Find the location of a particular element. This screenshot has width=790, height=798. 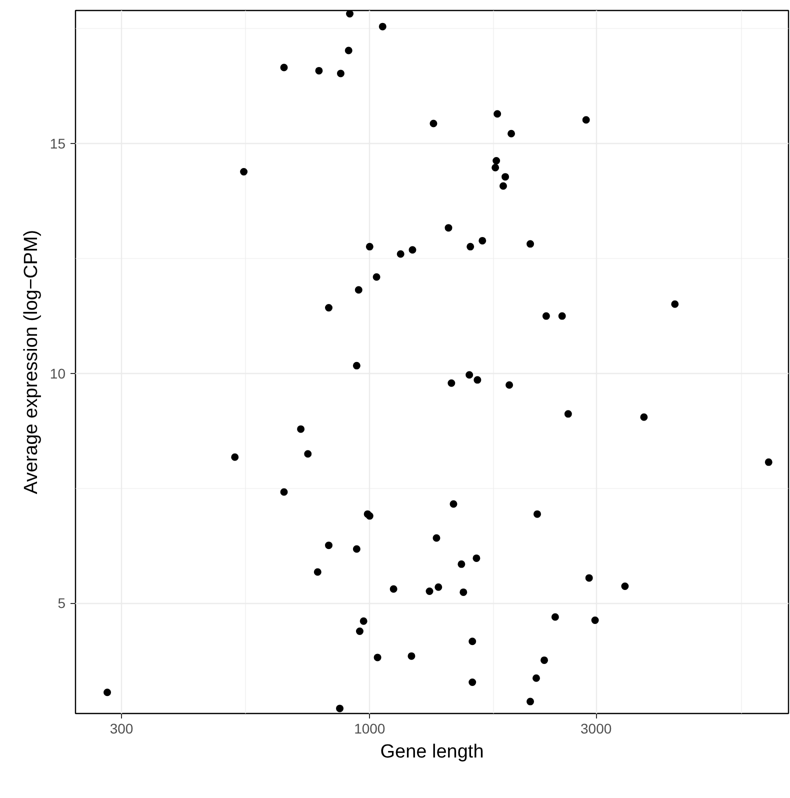

x-tick-label: 1000 is located at coordinates (370, 728).